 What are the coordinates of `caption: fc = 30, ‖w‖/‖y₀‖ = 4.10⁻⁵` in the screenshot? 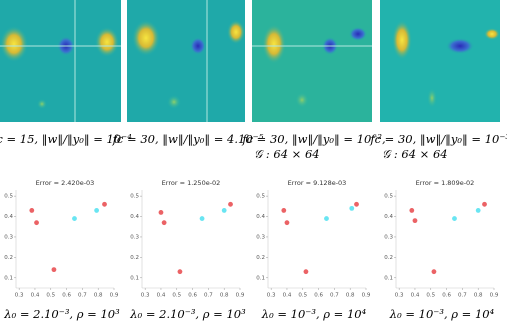 It's located at (188, 139).